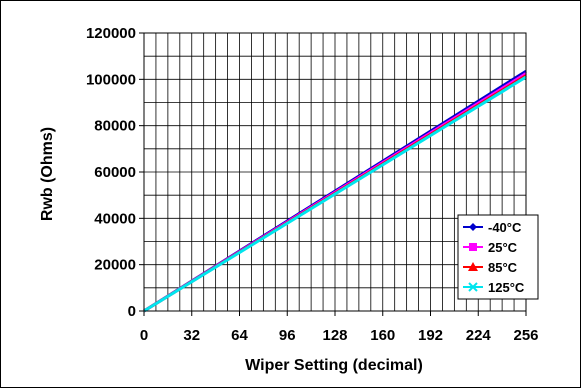 The image size is (581, 388). I want to click on x-tick-label: 192, so click(430, 335).